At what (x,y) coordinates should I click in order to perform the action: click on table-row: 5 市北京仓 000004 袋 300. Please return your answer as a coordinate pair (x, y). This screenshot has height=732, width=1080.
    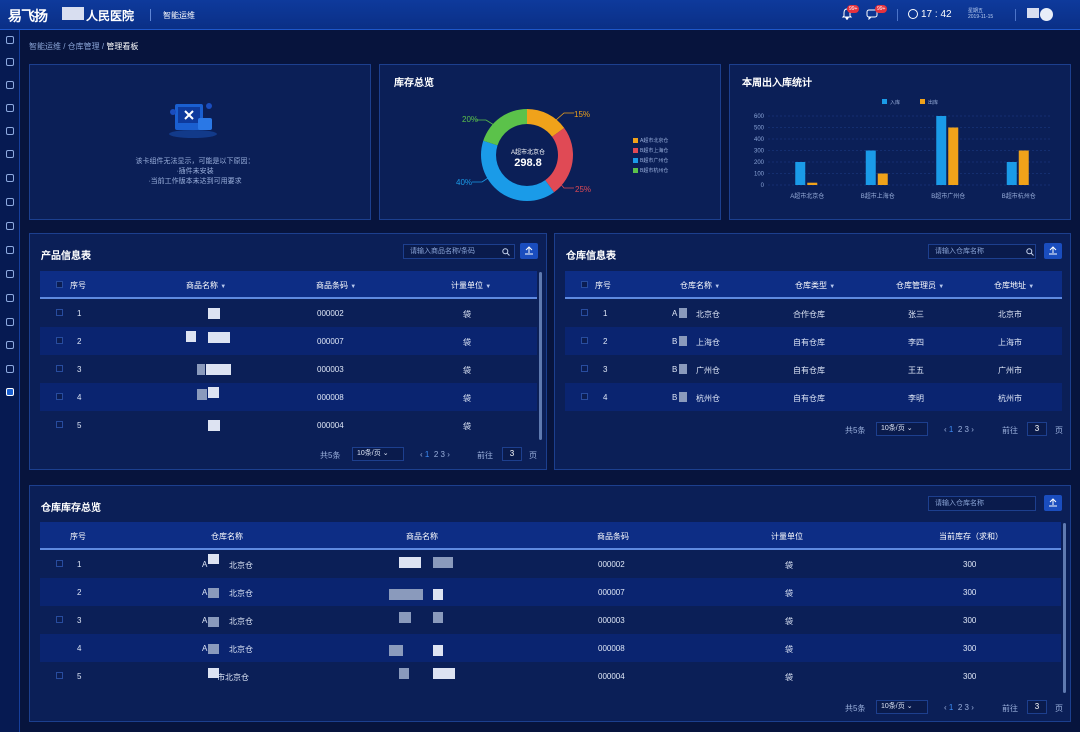
    Looking at the image, I should click on (550, 676).